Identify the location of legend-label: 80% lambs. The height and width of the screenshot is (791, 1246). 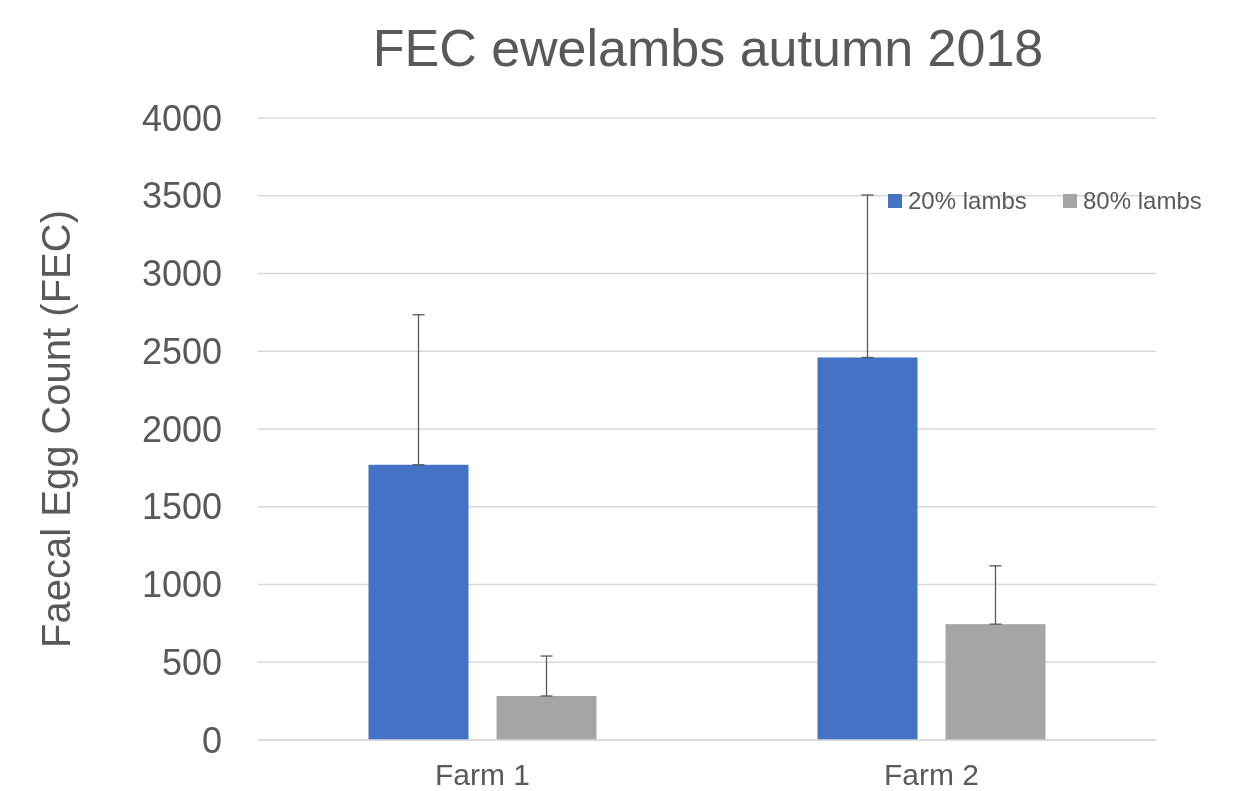
(1142, 201).